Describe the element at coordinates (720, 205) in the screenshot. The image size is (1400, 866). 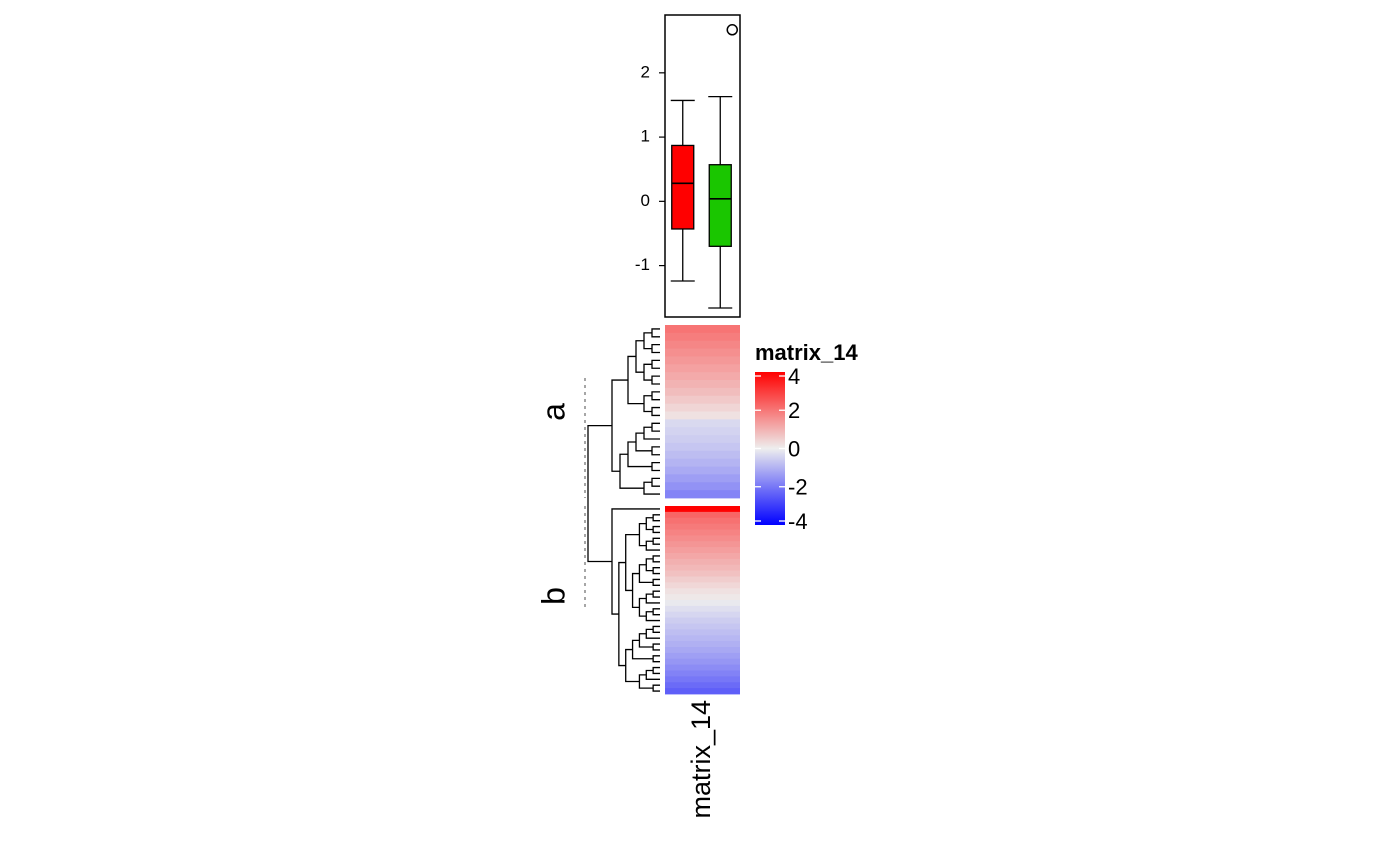
I see `box-b` at that location.